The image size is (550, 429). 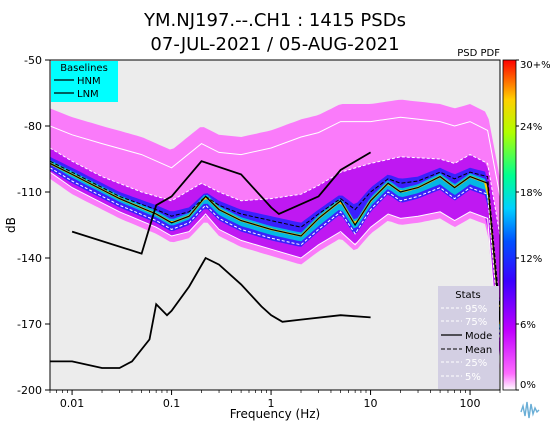 I want to click on colorbar-tick-label: 18%, so click(x=531, y=193).